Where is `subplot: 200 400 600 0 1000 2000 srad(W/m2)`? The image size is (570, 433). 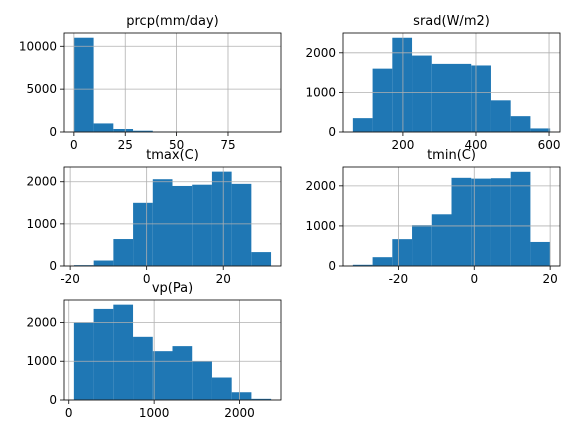
subplot: 200 400 600 0 1000 2000 srad(W/m2) is located at coordinates (432, 83).